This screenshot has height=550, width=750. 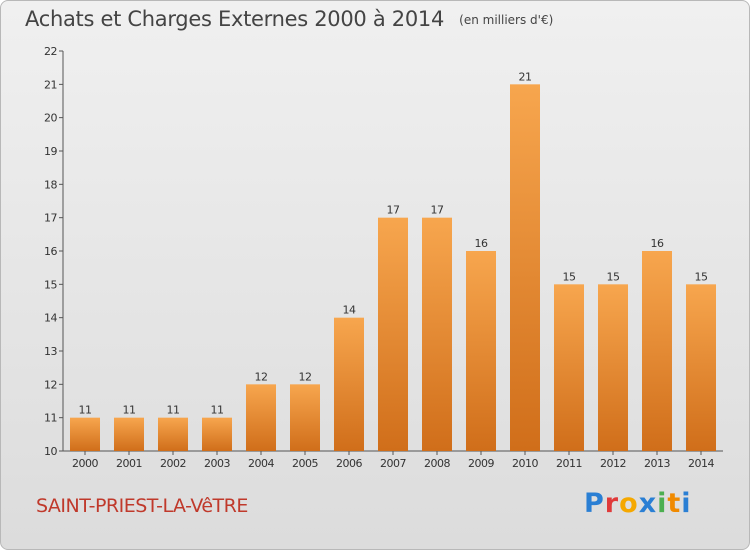 What do you see at coordinates (701, 463) in the screenshot?
I see `x-tick-label: 2014` at bounding box center [701, 463].